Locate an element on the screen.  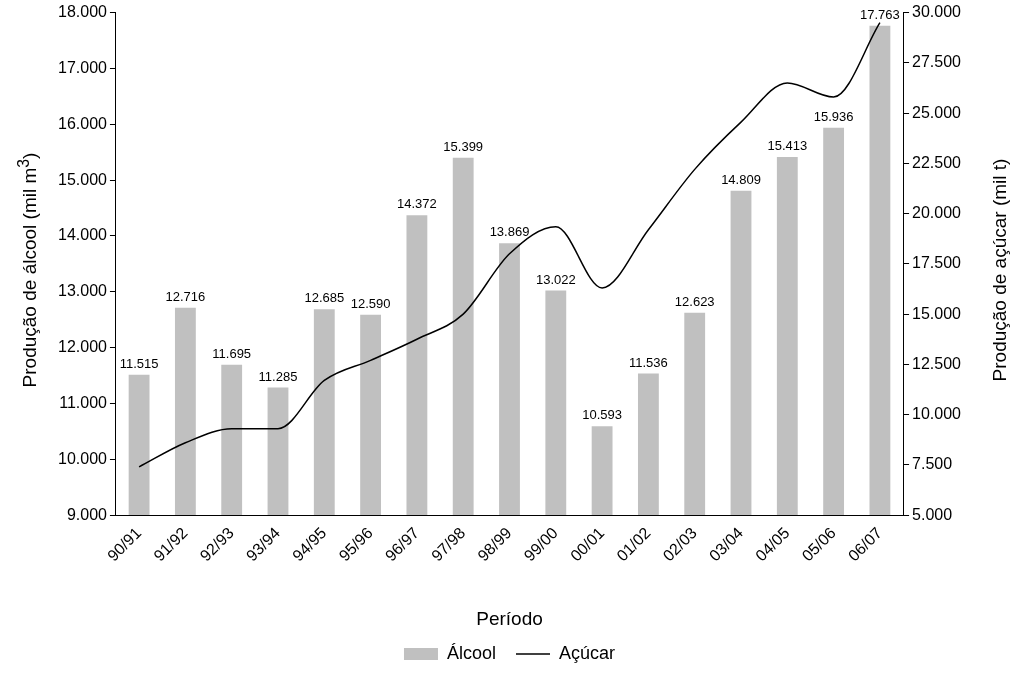
data-label: 13.869 is located at coordinates (509, 232).